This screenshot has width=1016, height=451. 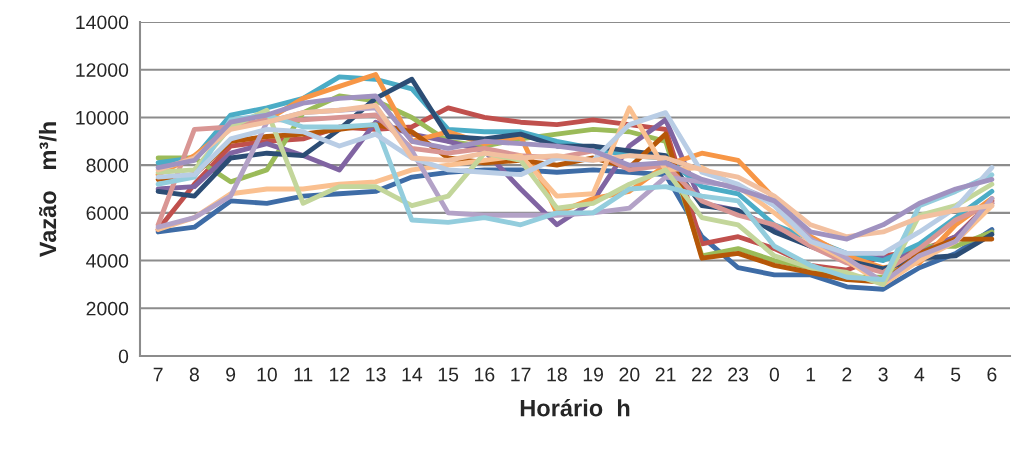 I want to click on x-tick-label: 12, so click(x=340, y=374).